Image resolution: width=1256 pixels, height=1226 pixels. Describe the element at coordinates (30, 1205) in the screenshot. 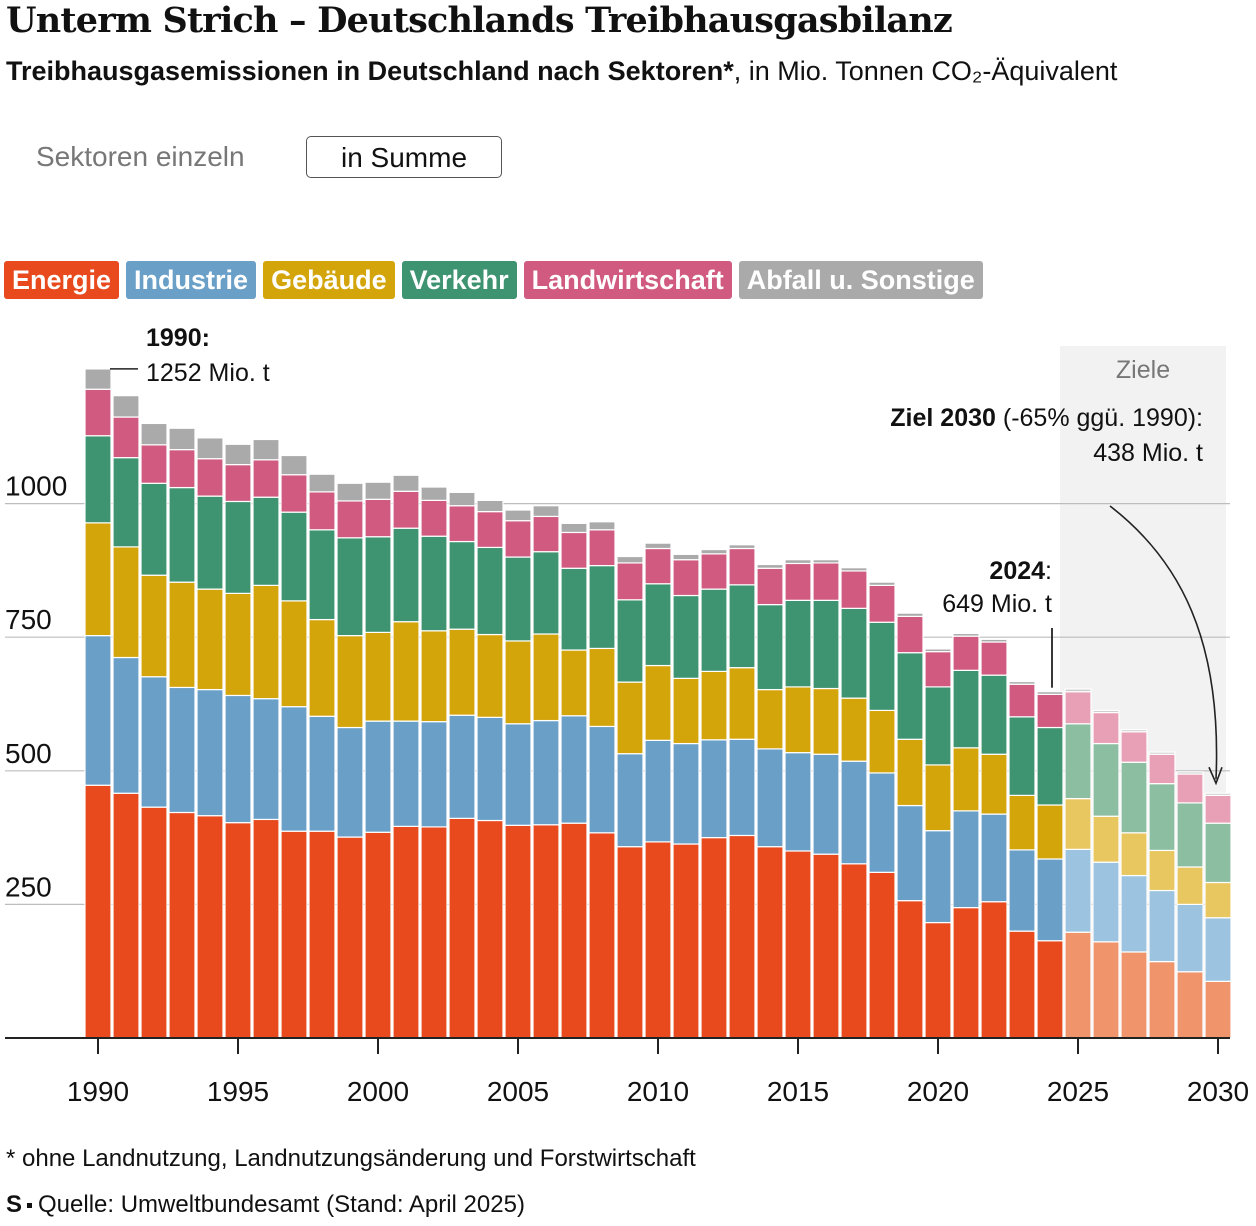

I see `logo-dot` at that location.